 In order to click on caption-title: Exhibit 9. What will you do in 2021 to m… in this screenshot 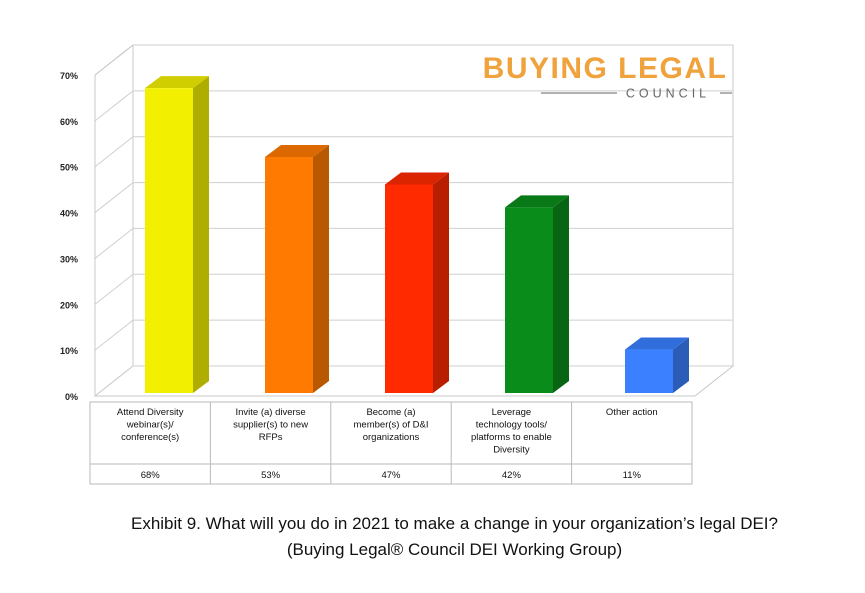, I will do `click(454, 523)`.